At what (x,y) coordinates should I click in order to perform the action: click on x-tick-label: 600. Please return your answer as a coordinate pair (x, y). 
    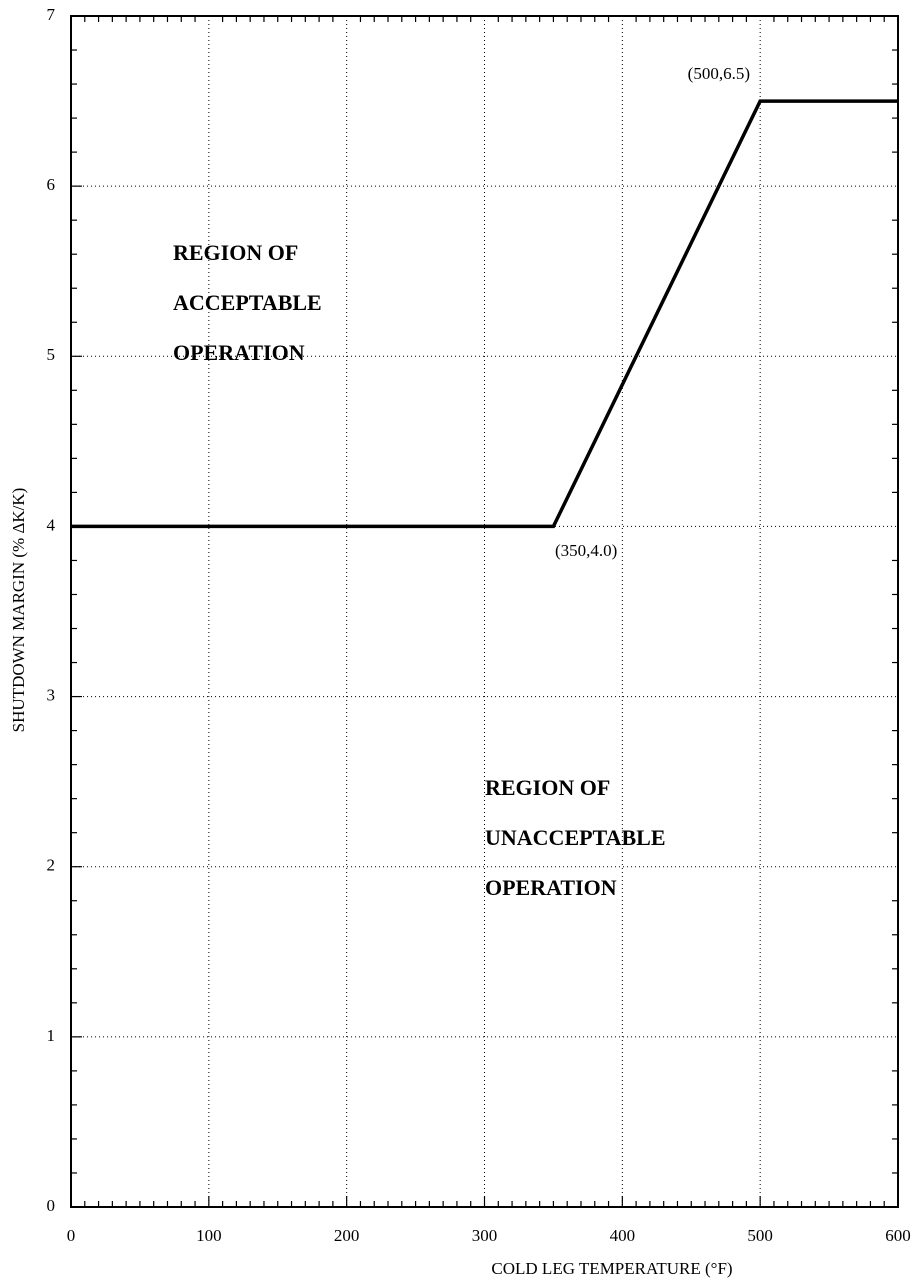
    Looking at the image, I should click on (898, 1235).